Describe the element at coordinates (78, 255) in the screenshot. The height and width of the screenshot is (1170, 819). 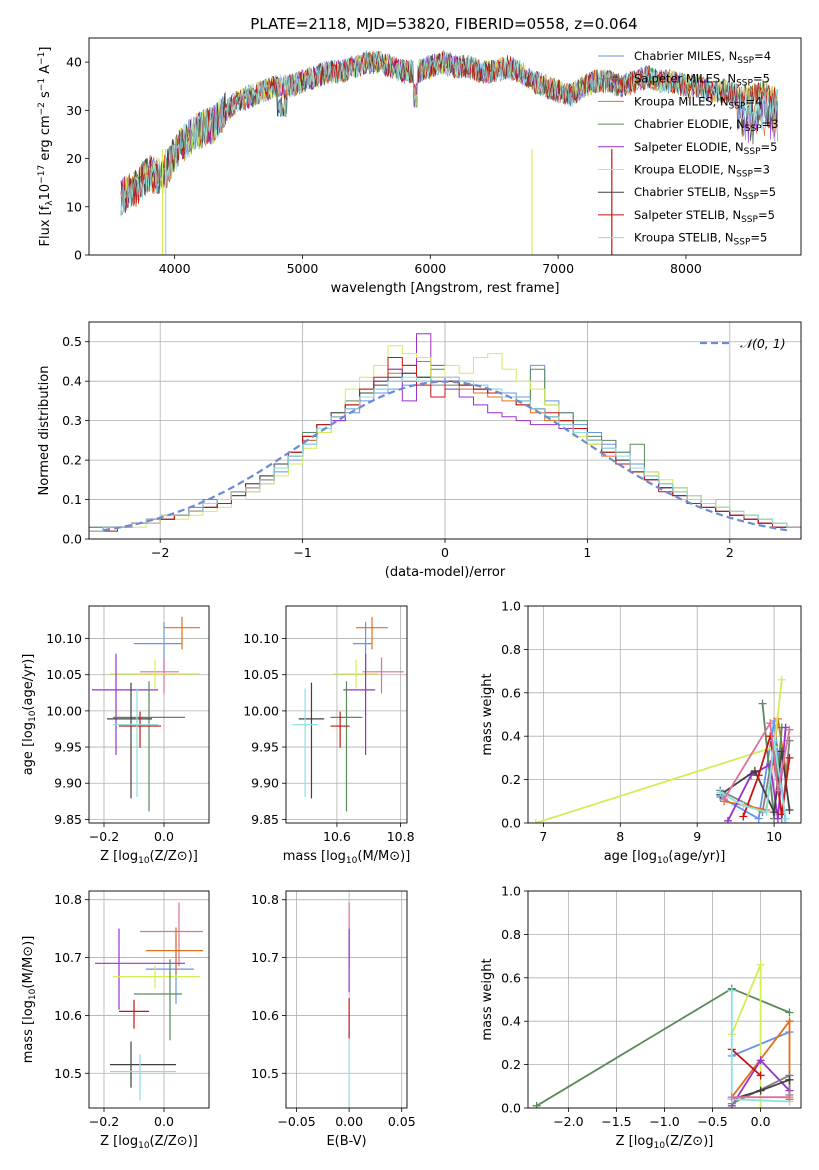
I see `y-tick-label: 0` at that location.